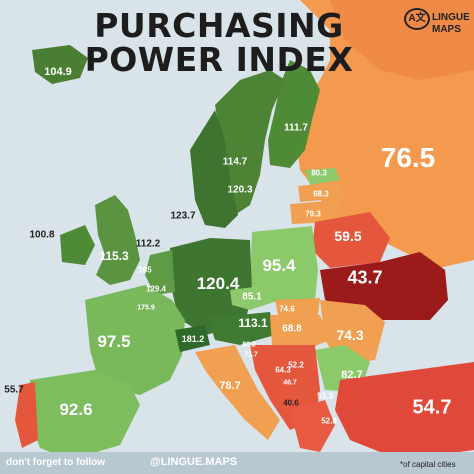 This screenshot has width=474, height=474. I want to click on value-lithuania: 79.3, so click(313, 214).